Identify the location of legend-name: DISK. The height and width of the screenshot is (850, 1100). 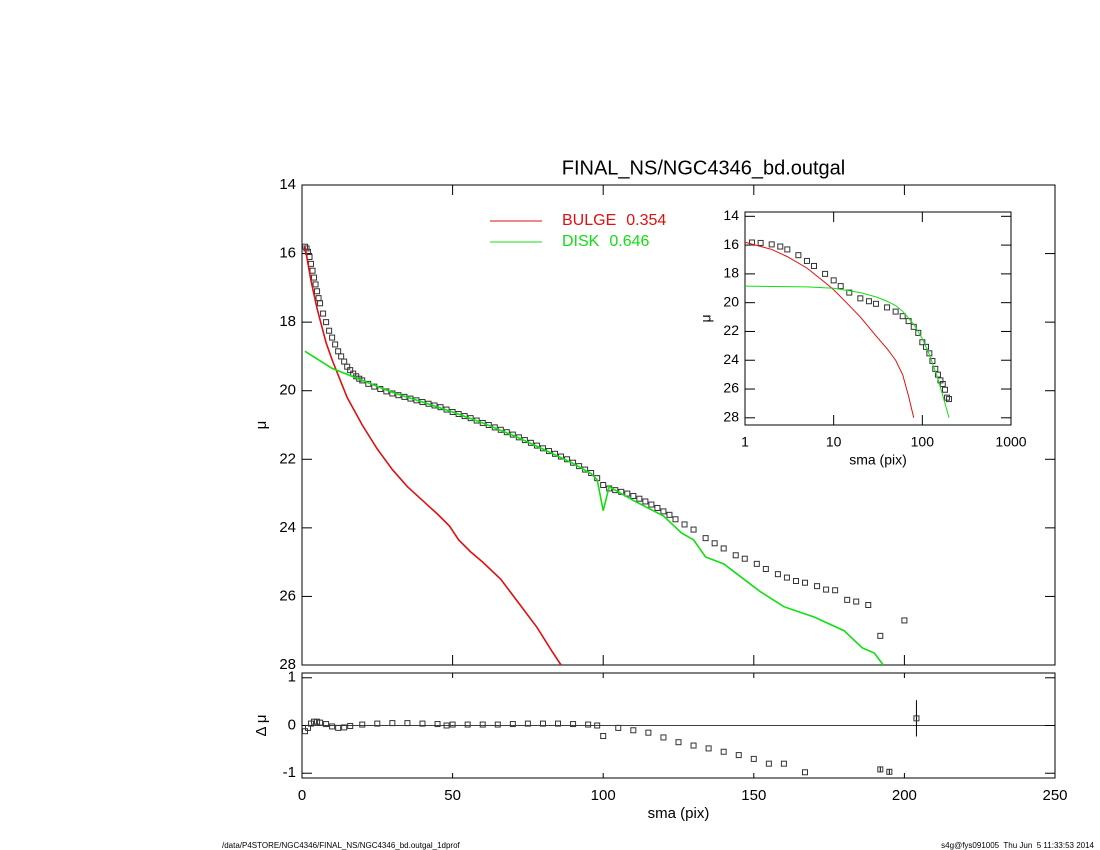
(581, 241).